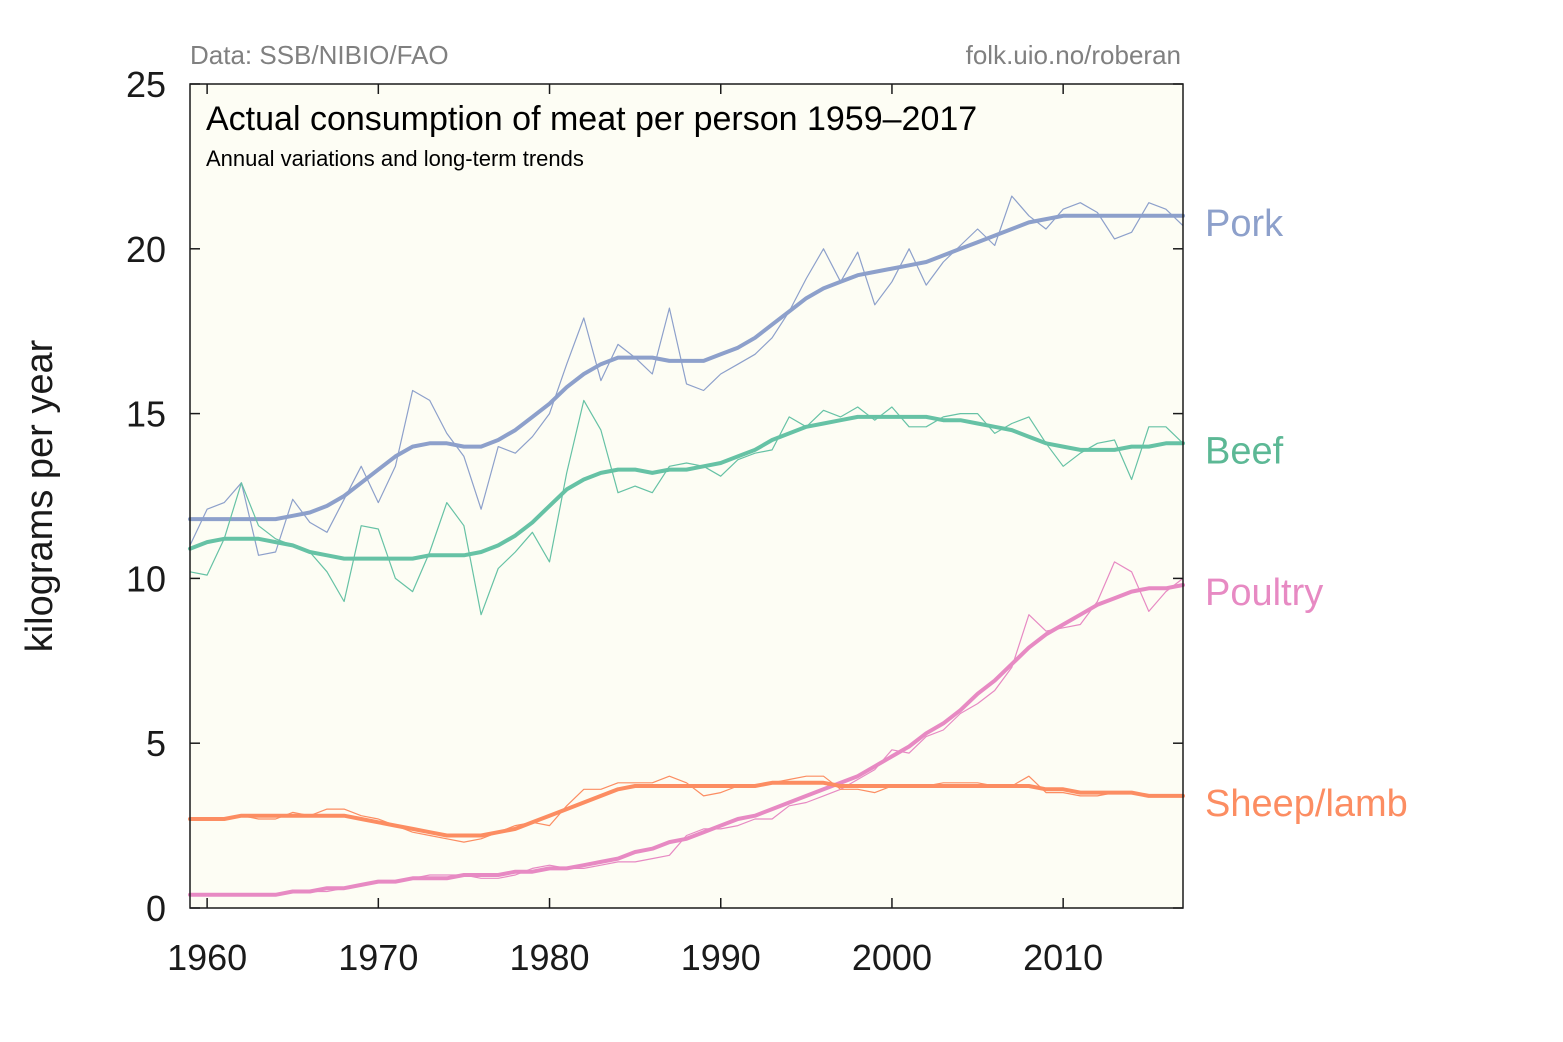  Describe the element at coordinates (1306, 804) in the screenshot. I see `series-label-sheep-lamb: Sheep/lamb` at that location.